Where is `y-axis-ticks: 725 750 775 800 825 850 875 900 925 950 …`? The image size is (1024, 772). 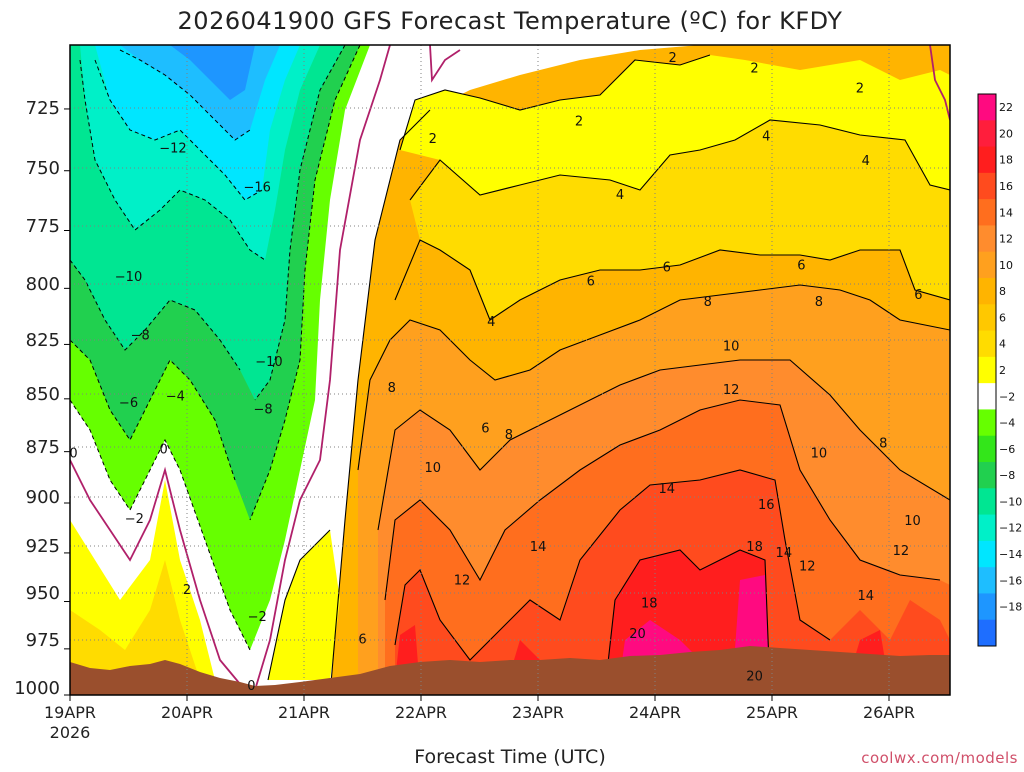 y-axis-ticks: 725 750 775 800 825 850 875 900 925 950 … is located at coordinates (37, 398).